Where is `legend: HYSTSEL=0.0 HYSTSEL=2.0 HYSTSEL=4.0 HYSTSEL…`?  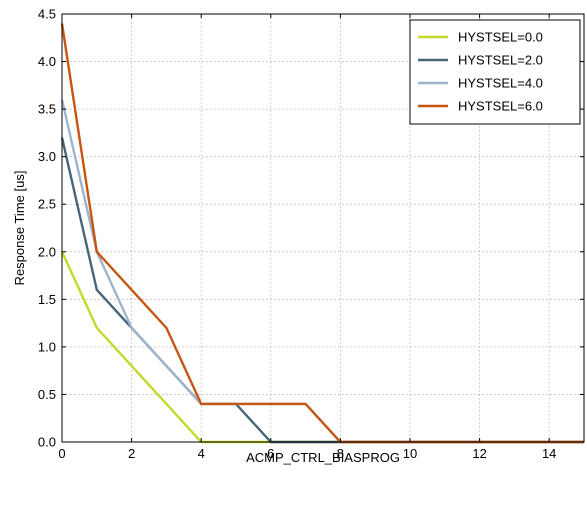
legend: HYSTSEL=0.0 HYSTSEL=2.0 HYSTSEL=4.0 HYSTSEL… is located at coordinates (495, 72).